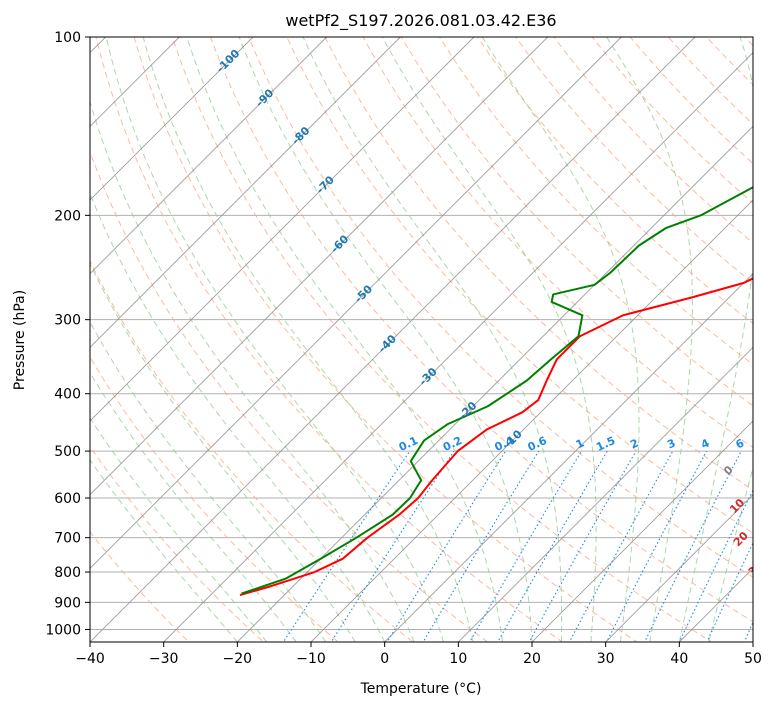 The width and height of the screenshot is (775, 708). Describe the element at coordinates (768, 596) in the screenshot. I see `moist-adiabat-label: 40` at that location.